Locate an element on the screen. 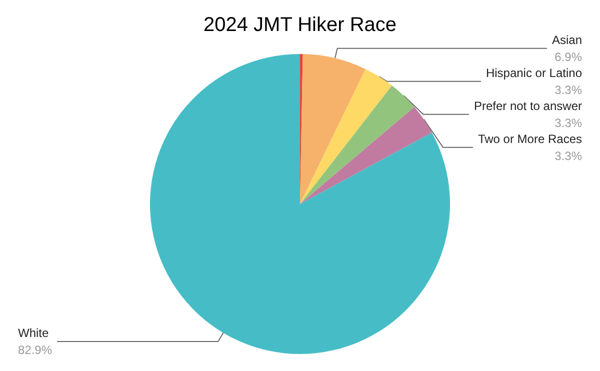  chart-title: 2024 JMT Hiker Race is located at coordinates (300, 25).